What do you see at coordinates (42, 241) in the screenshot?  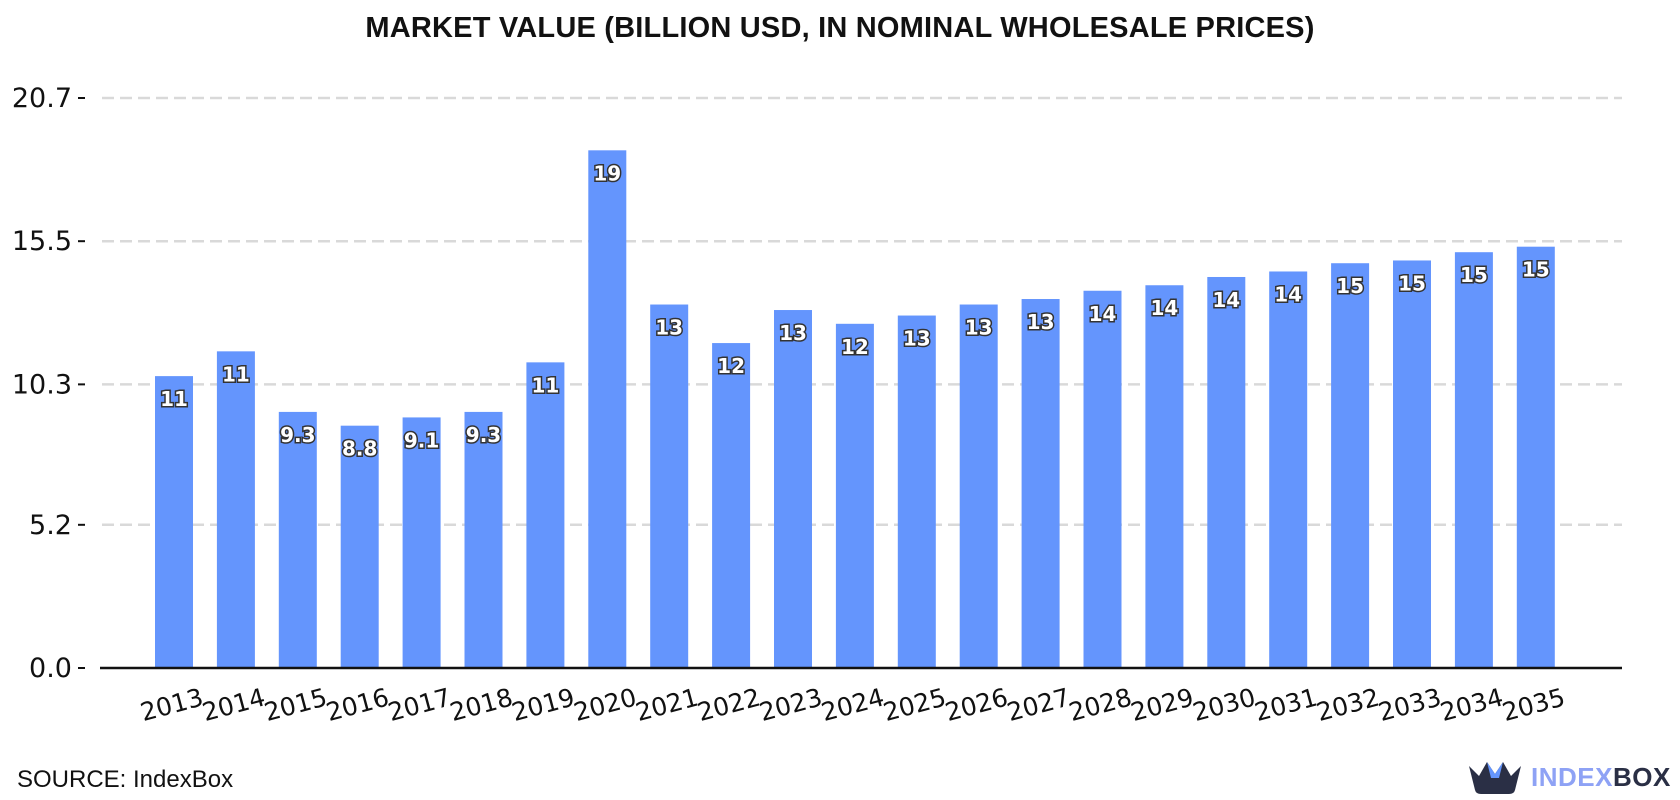 I see `y-tick-label: 15.5` at bounding box center [42, 241].